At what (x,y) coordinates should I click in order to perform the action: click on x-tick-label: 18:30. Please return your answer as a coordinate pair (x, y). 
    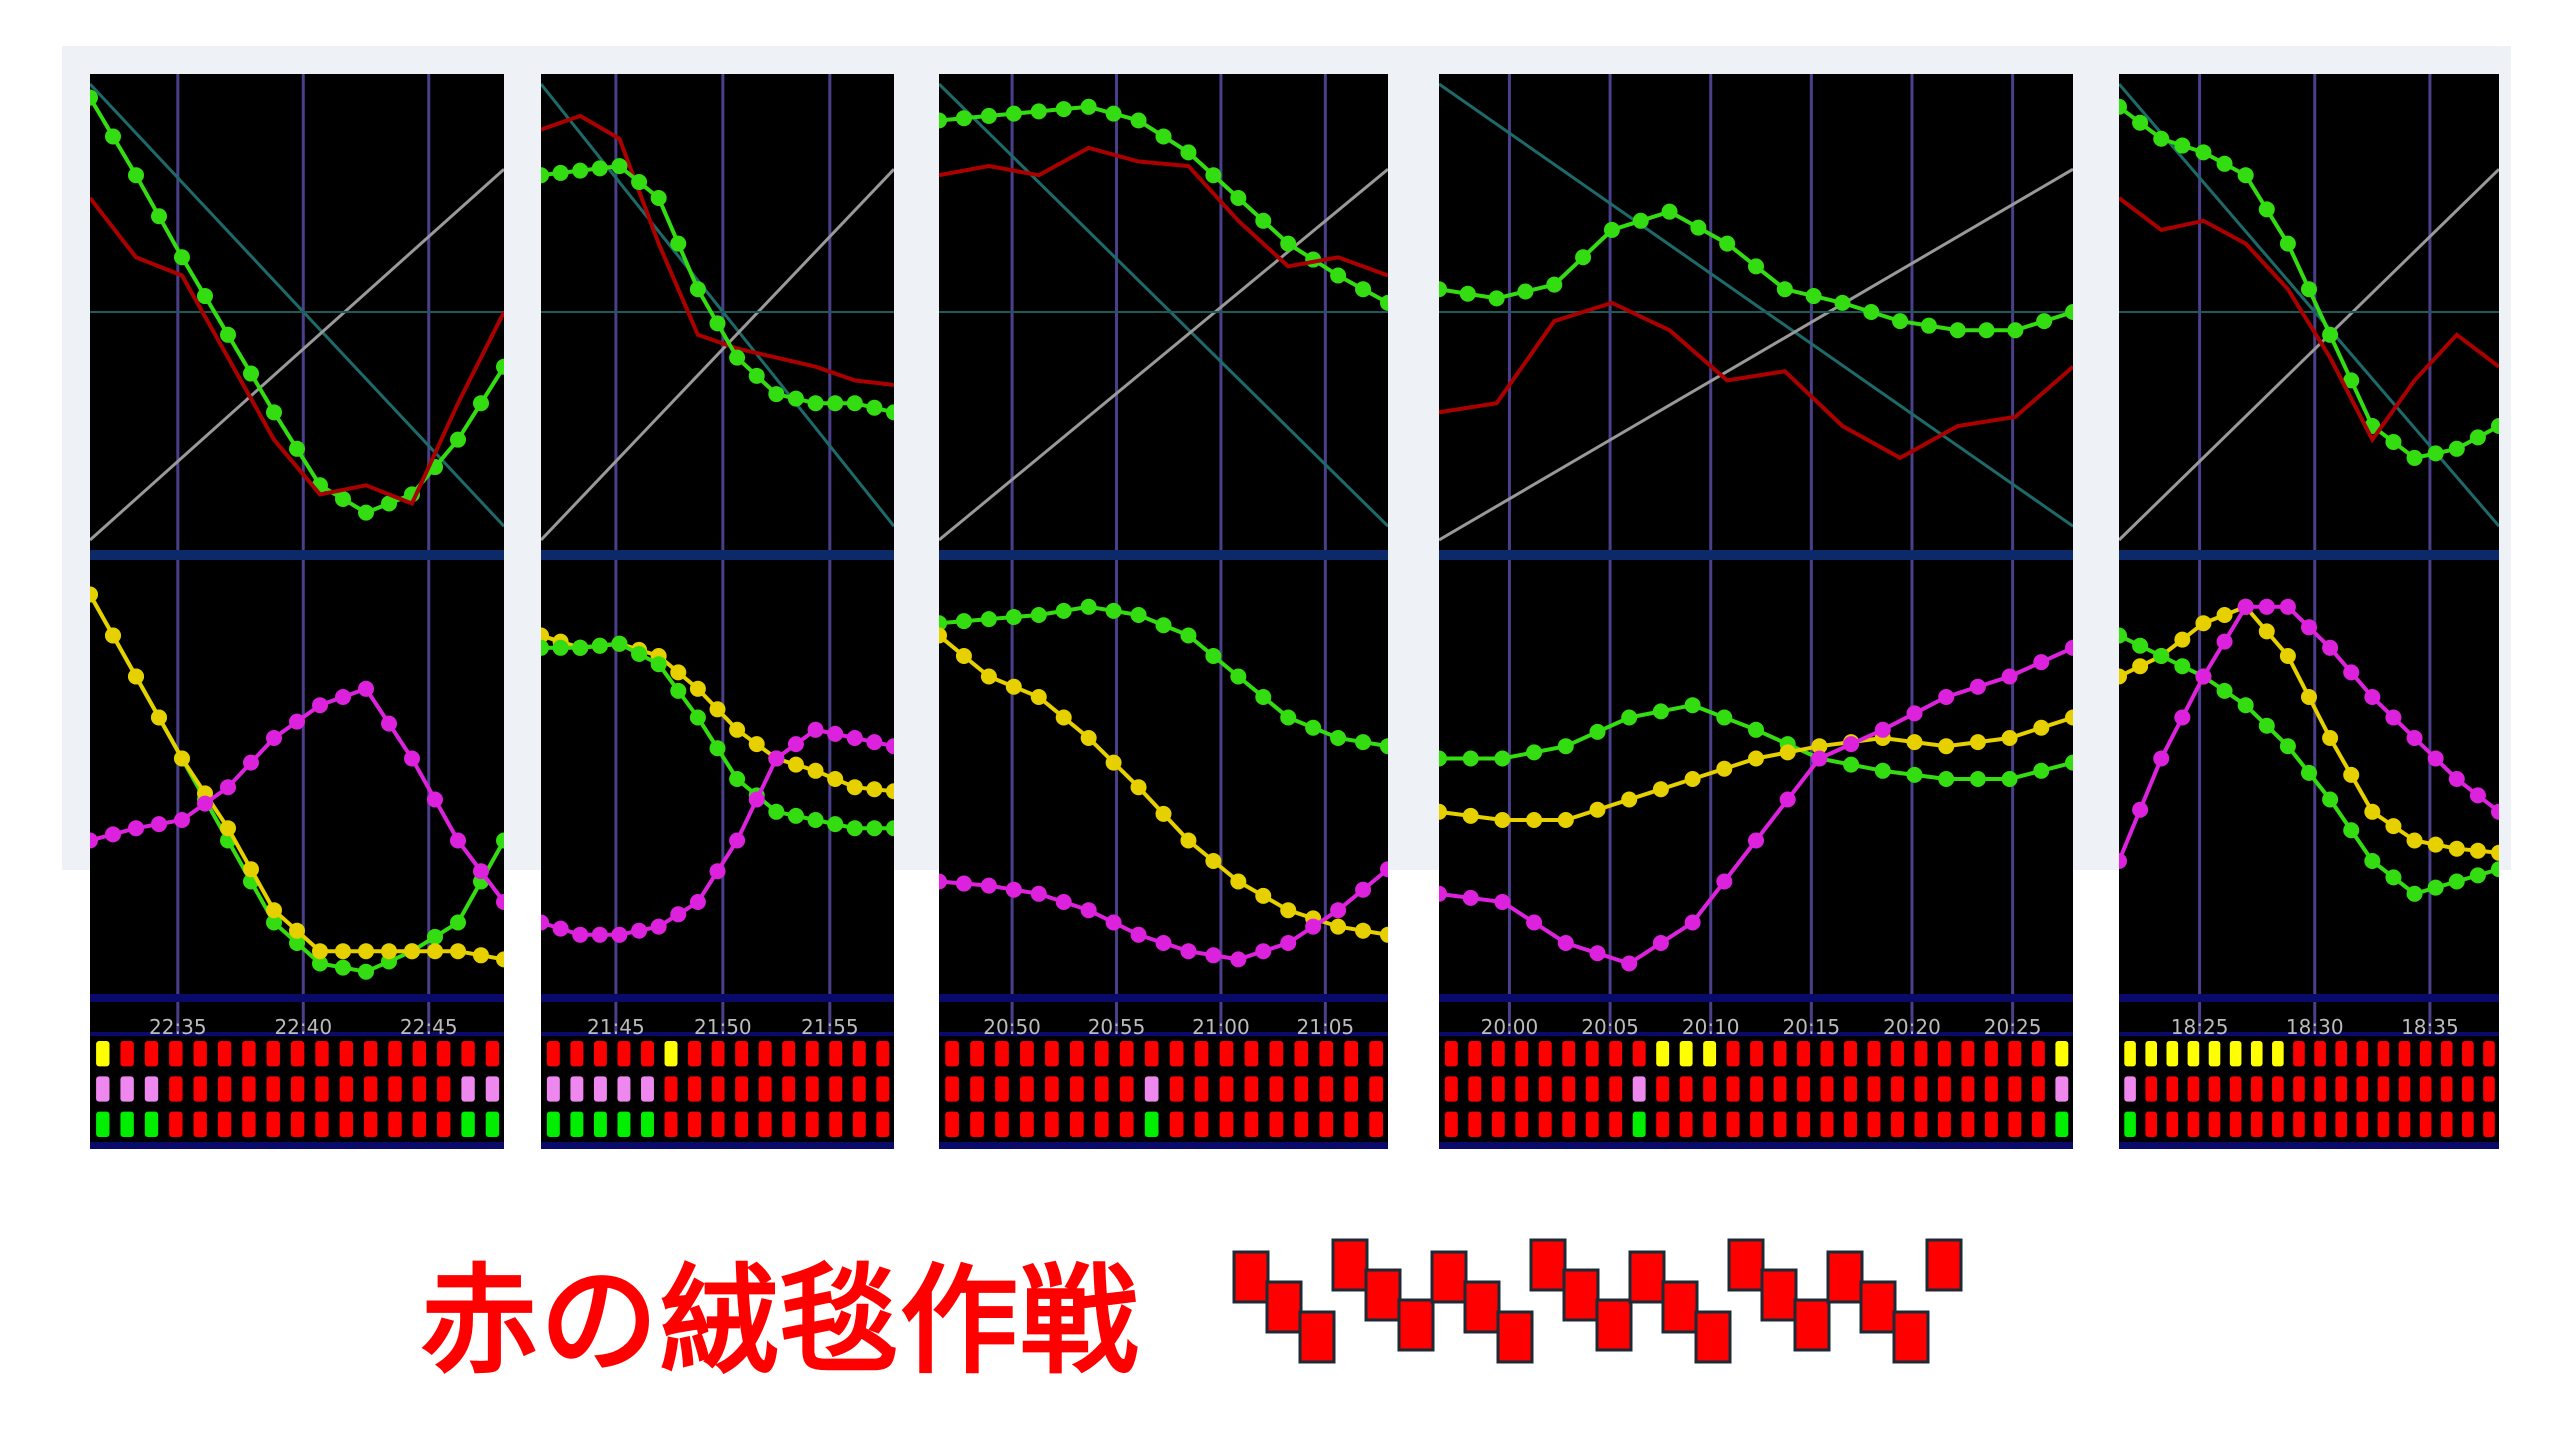
    Looking at the image, I should click on (2315, 1027).